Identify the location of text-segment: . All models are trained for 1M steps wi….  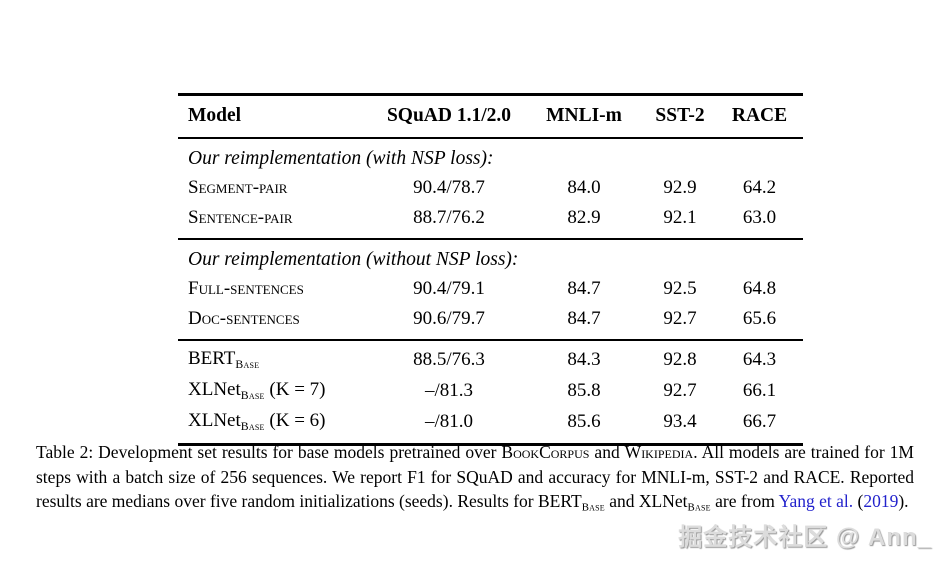
(475, 477).